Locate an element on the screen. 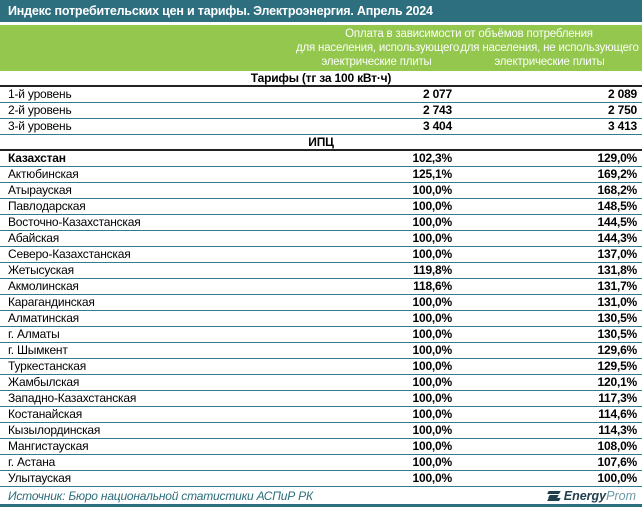  value-without-plates: 129,6% is located at coordinates (549, 350).